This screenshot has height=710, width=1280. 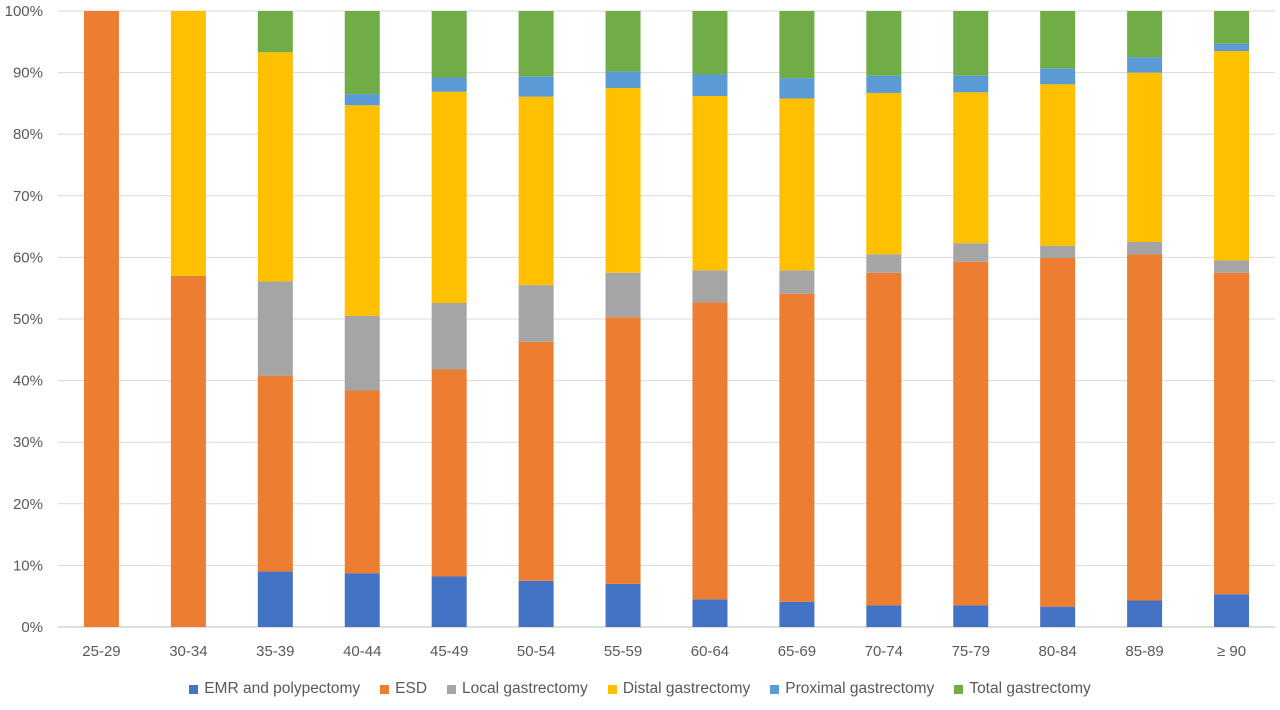 What do you see at coordinates (28, 442) in the screenshot?
I see `y-tick-label: 30%` at bounding box center [28, 442].